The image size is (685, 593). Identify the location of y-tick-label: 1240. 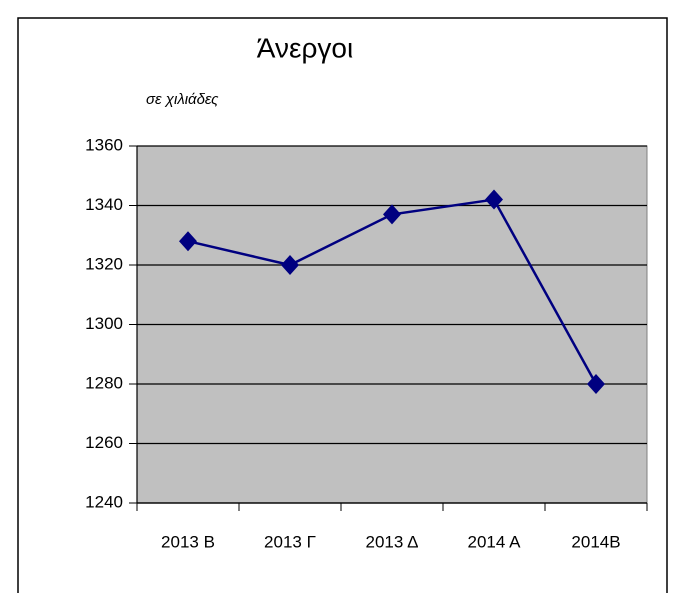
(104, 501).